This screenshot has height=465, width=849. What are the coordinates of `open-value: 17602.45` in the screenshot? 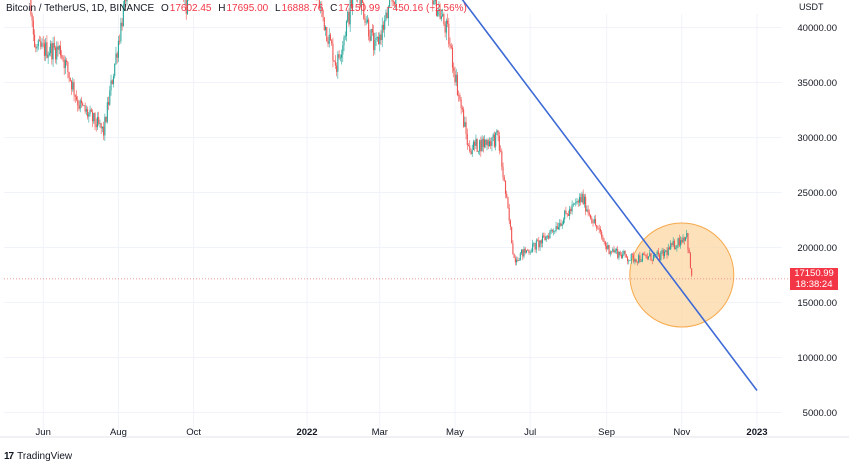 It's located at (190, 8).